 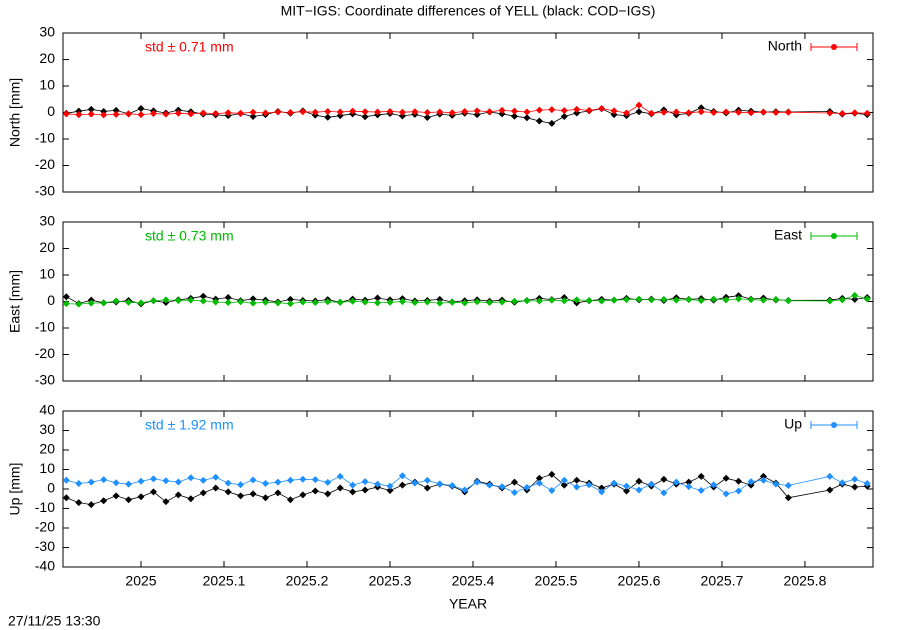 I want to click on x-tick-label: 2025.4, so click(x=473, y=581).